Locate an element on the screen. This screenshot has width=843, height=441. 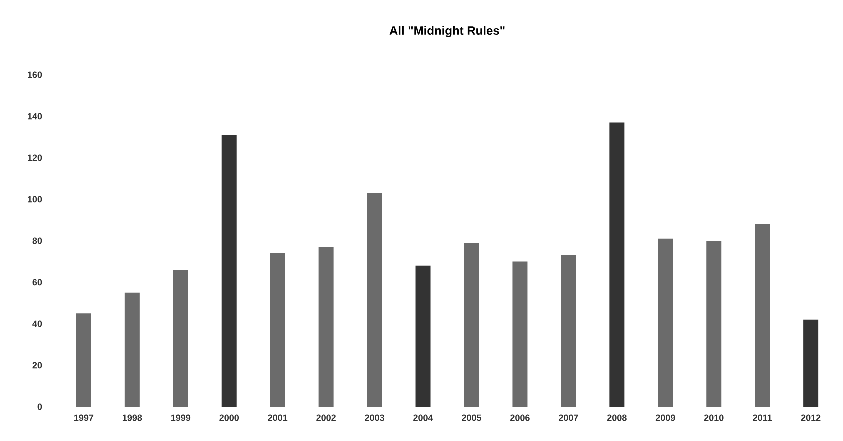
y-tick-label: 20 is located at coordinates (37, 365).